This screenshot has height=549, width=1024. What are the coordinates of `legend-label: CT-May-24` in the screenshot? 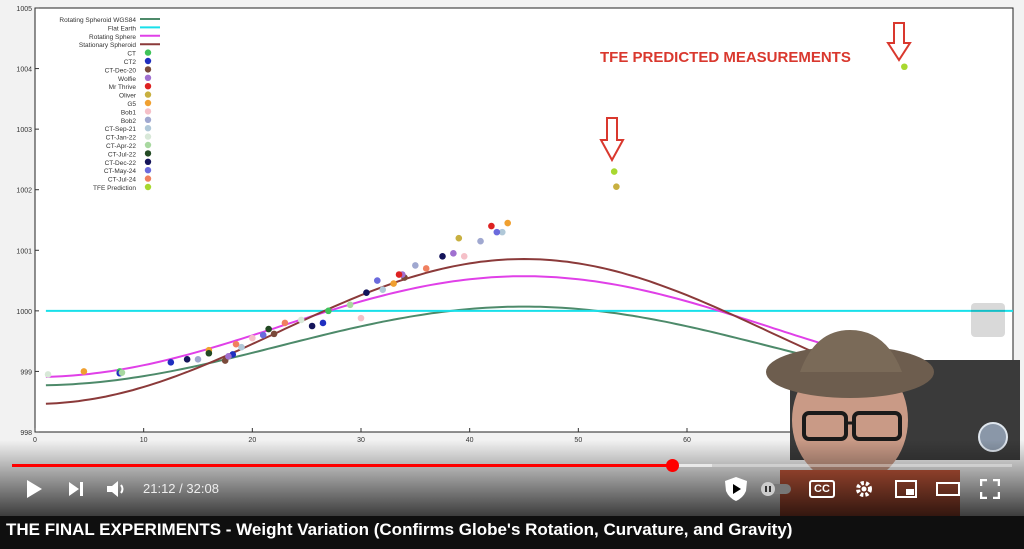 It's located at (120, 171).